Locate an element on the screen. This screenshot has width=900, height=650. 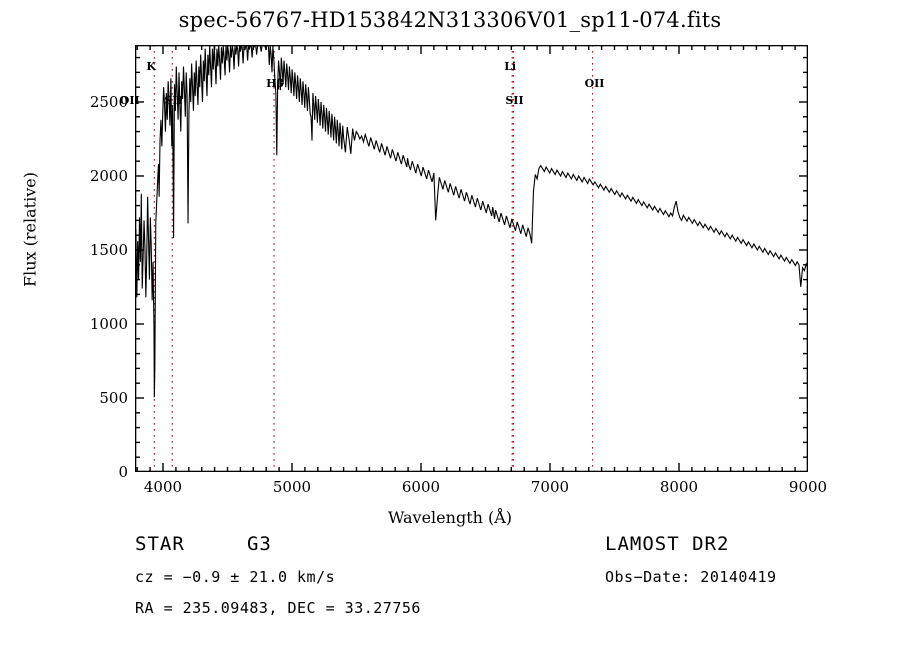
y-axis-label: Flux (relative) is located at coordinates (30, 229).